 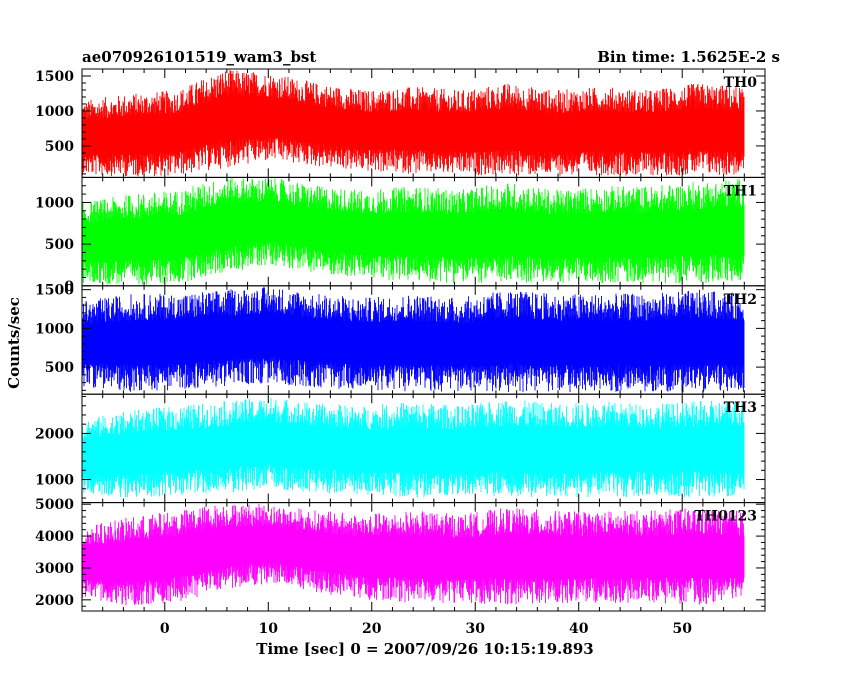 I want to click on panel-label-th0: TH0, so click(x=741, y=83).